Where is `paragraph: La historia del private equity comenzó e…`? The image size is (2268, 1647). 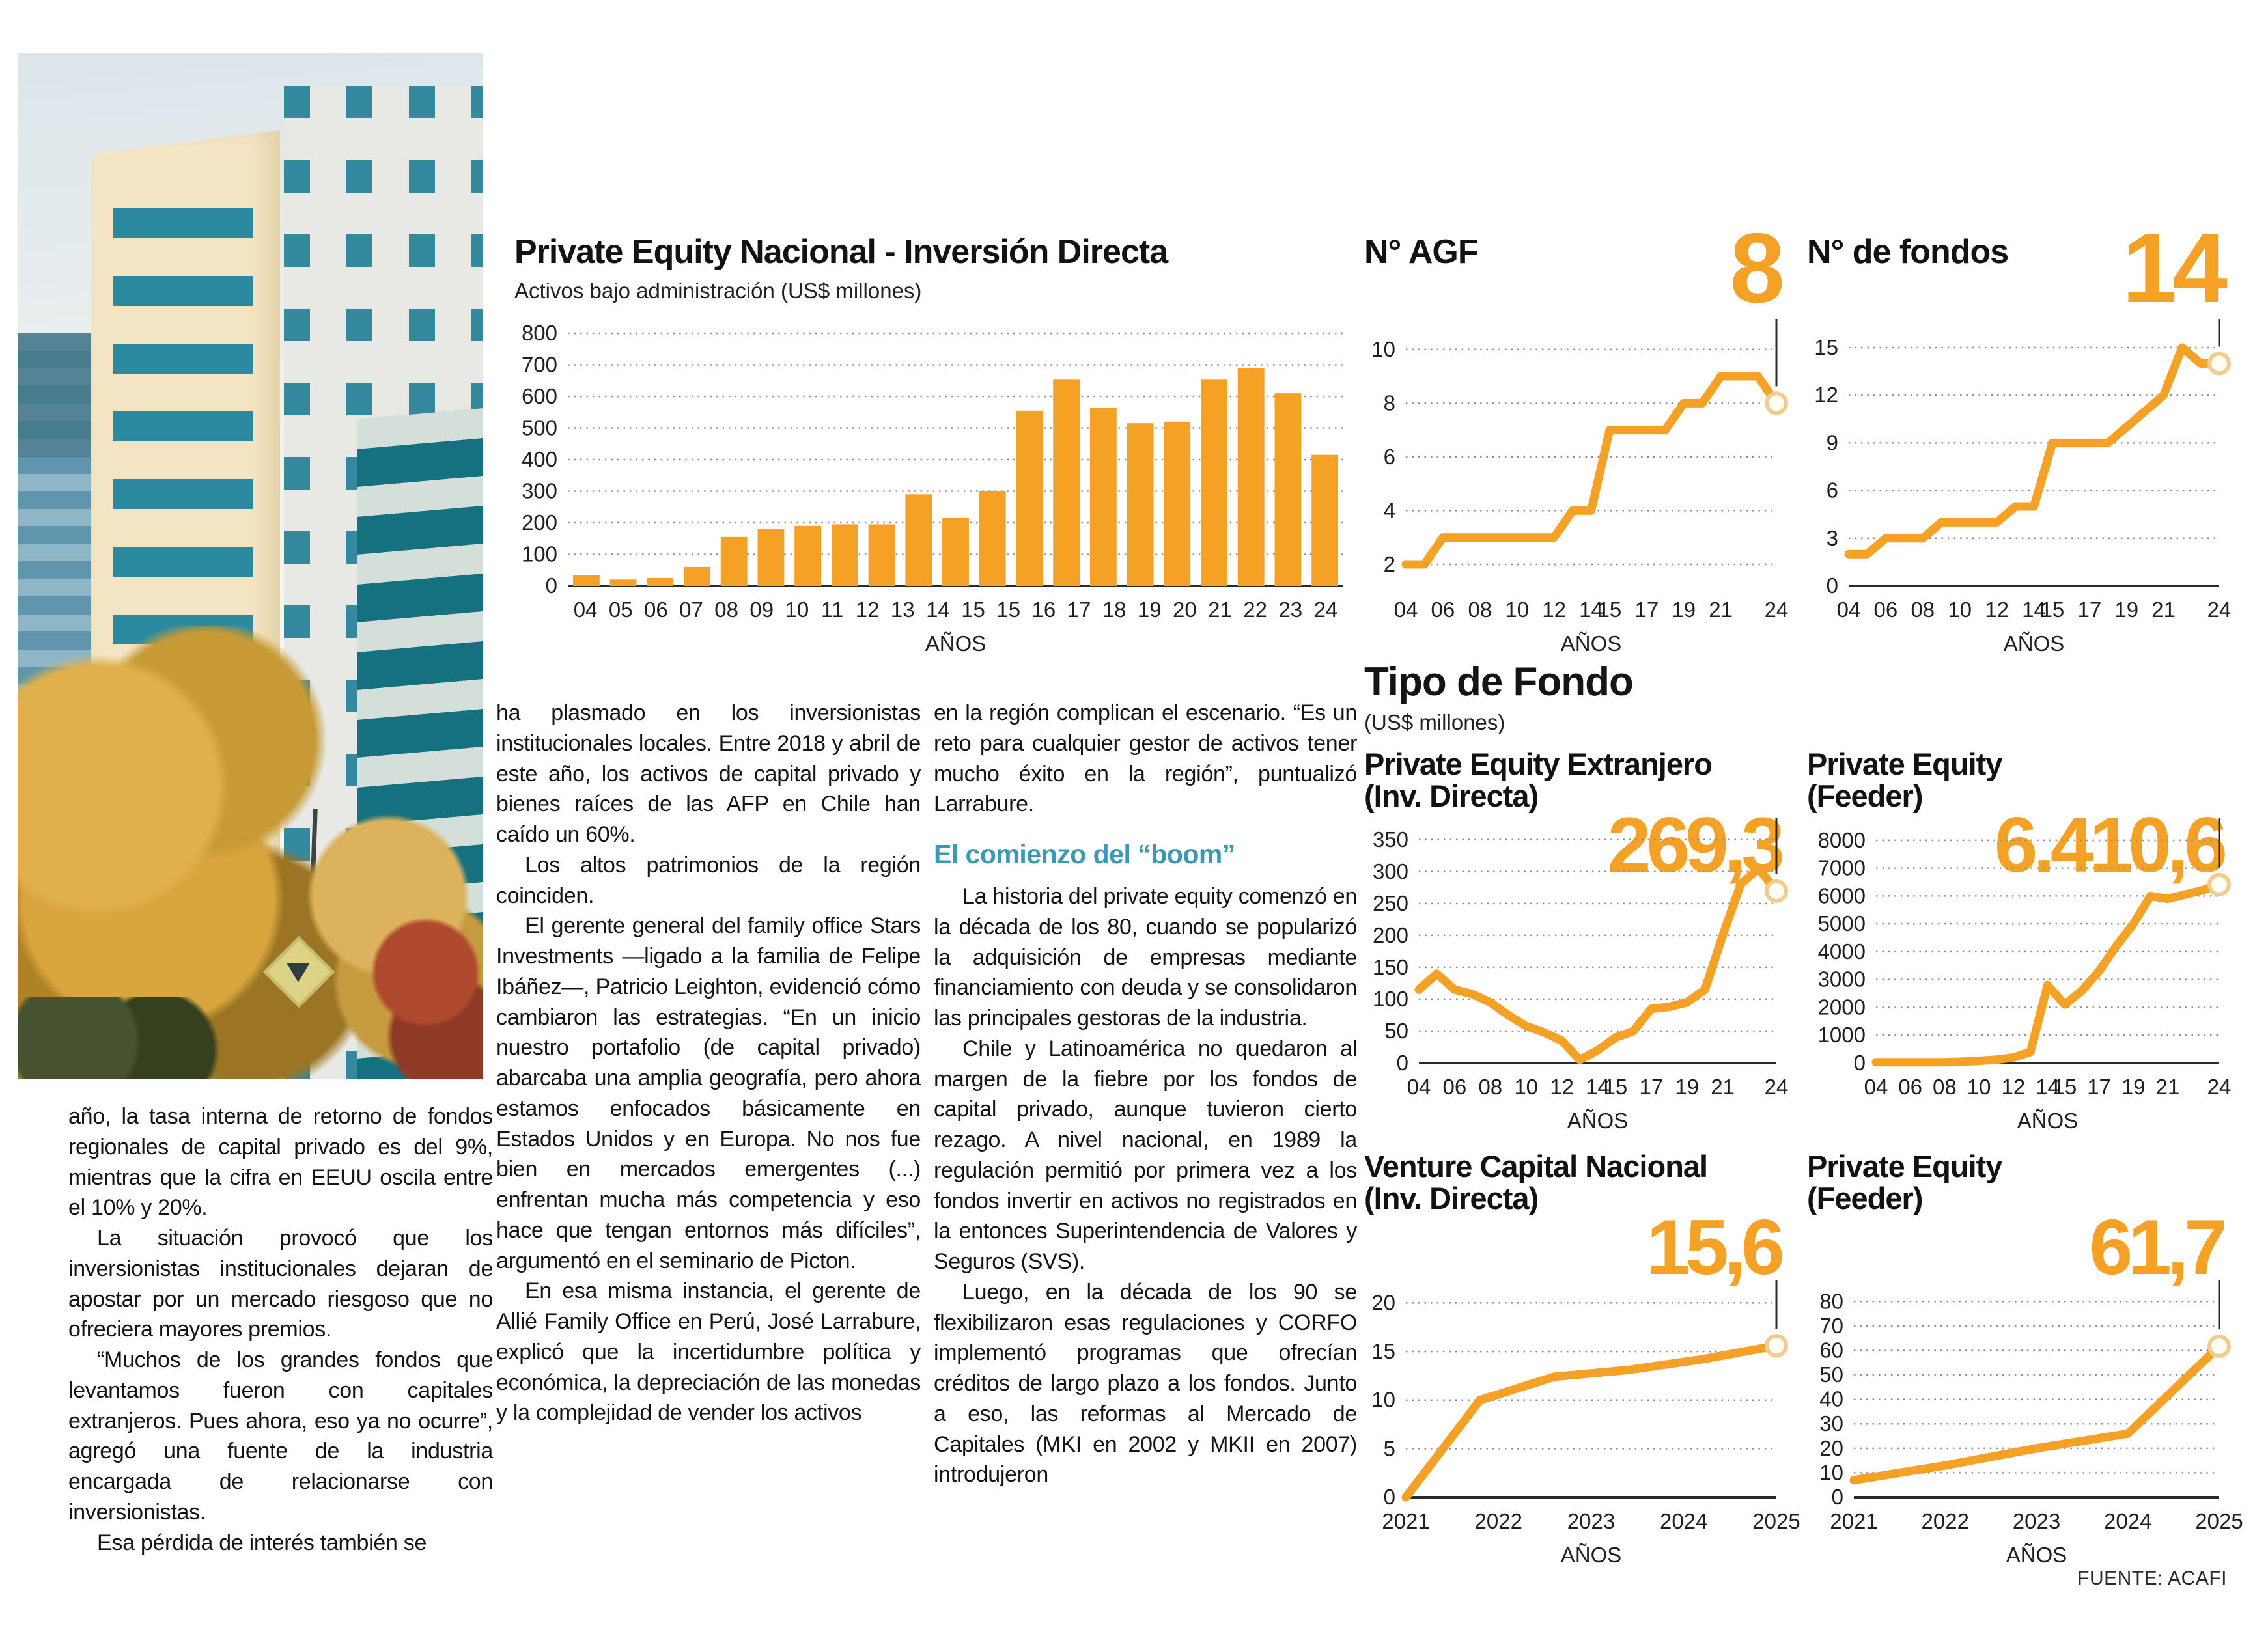
paragraph: La historia del private equity comenzó e… is located at coordinates (1146, 957).